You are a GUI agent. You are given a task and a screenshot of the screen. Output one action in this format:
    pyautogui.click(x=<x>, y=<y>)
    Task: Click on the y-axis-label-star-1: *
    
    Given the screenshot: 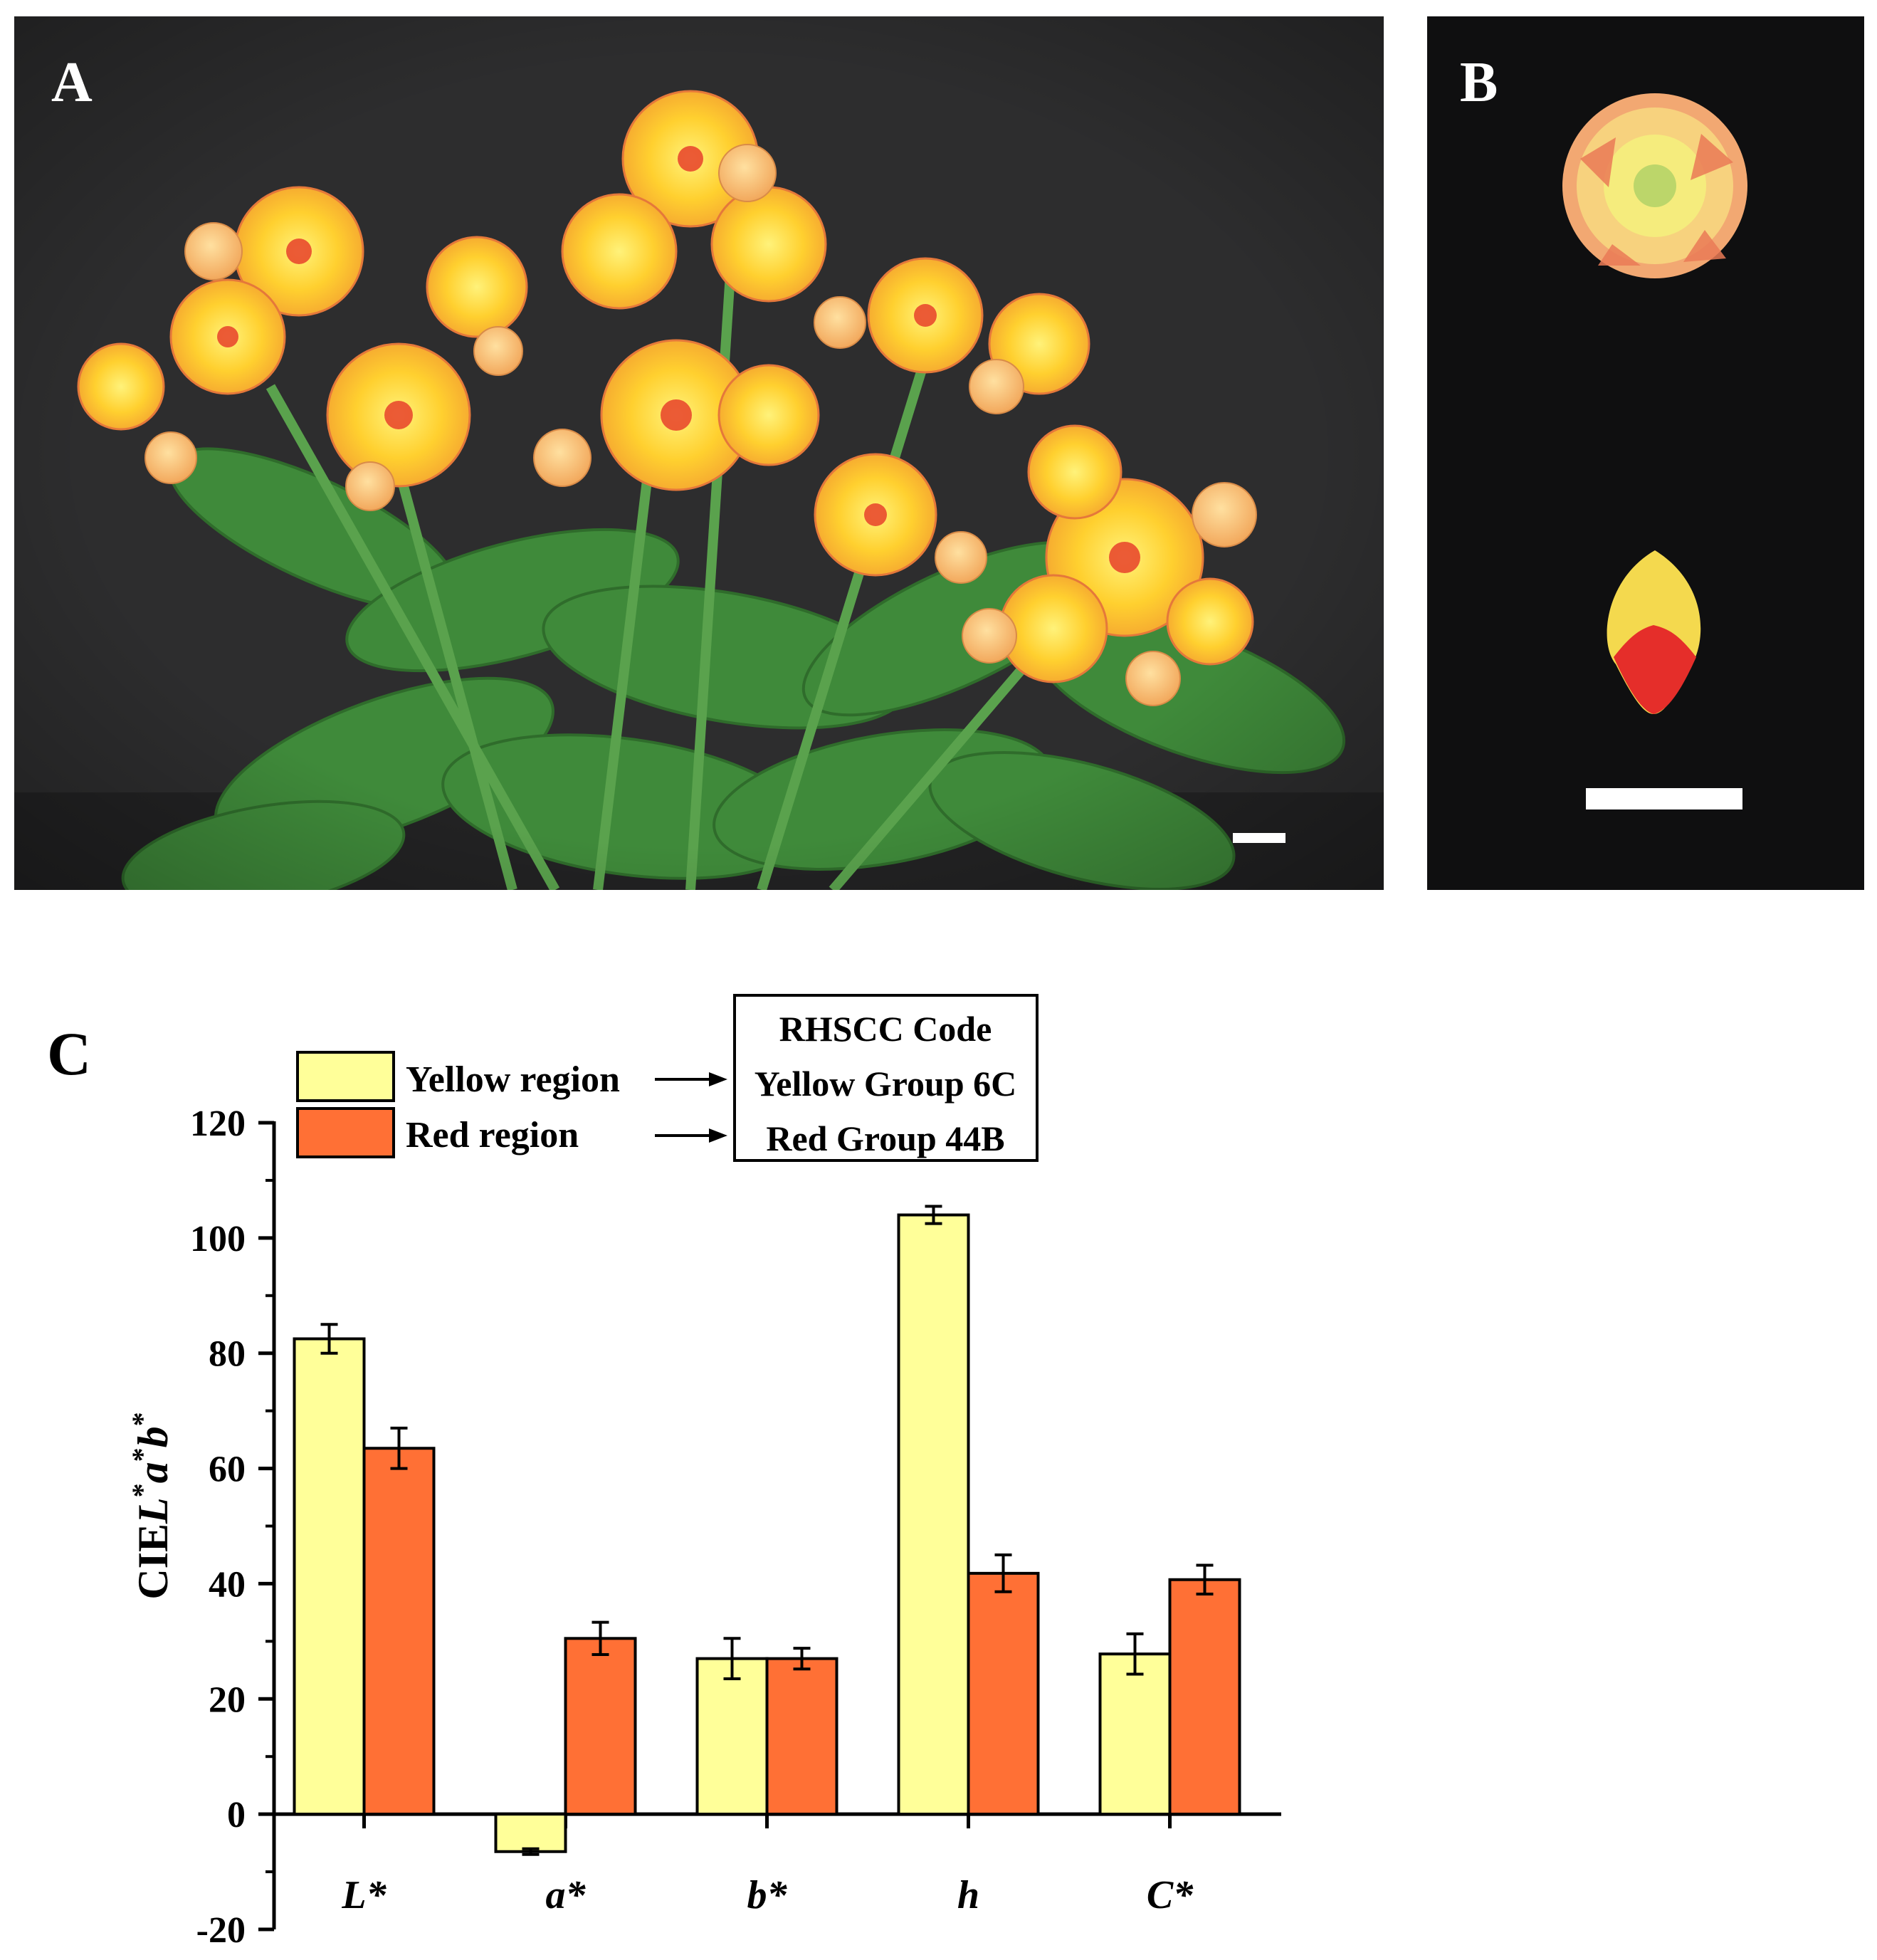 What is the action you would take?
    pyautogui.click(x=142, y=1490)
    